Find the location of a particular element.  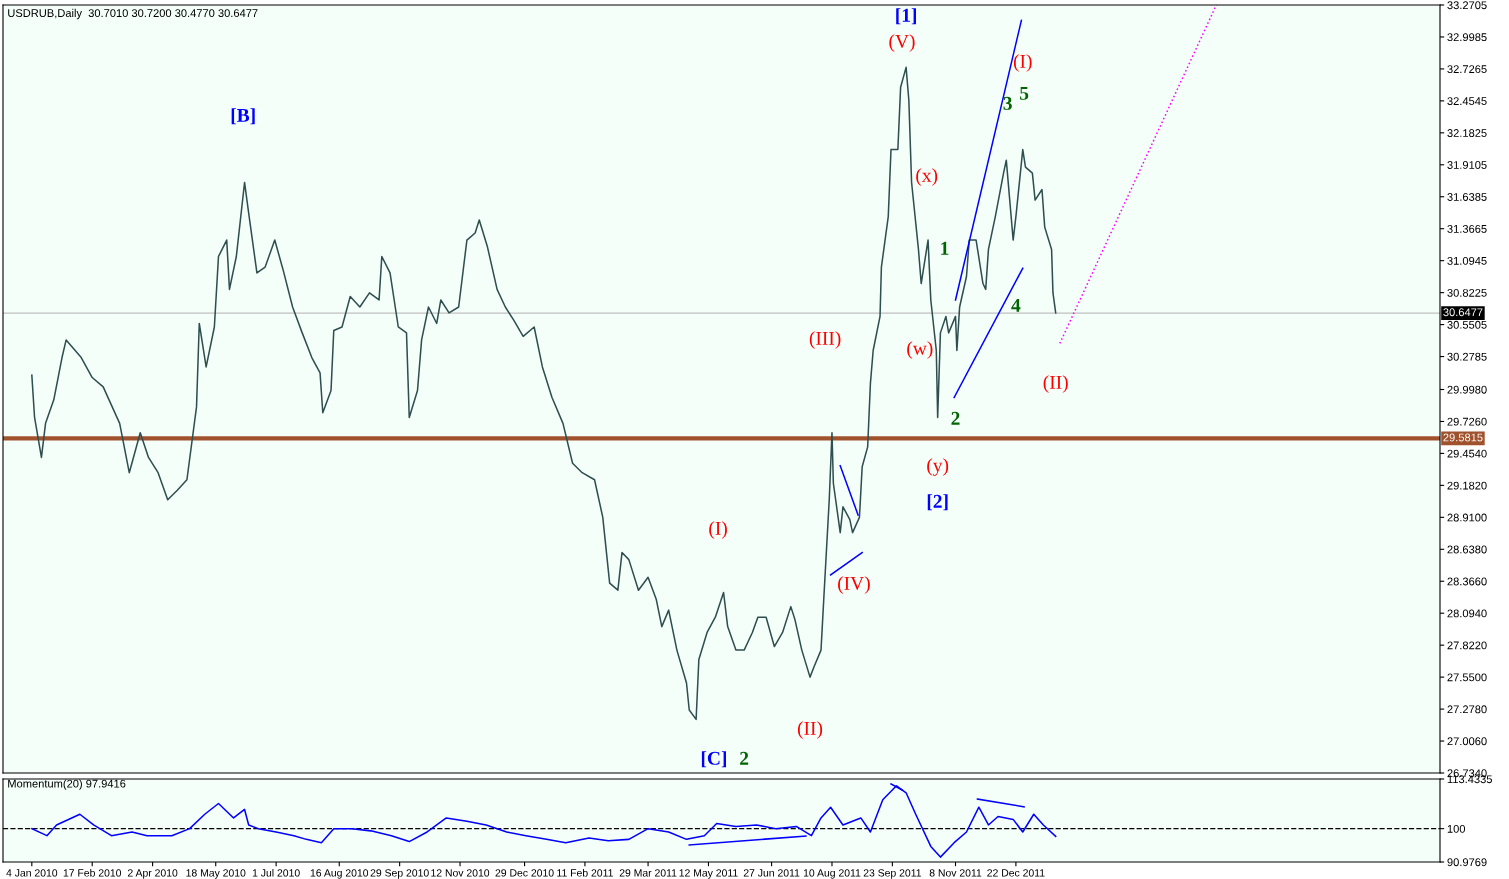

annotation: (w) is located at coordinates (920, 350).